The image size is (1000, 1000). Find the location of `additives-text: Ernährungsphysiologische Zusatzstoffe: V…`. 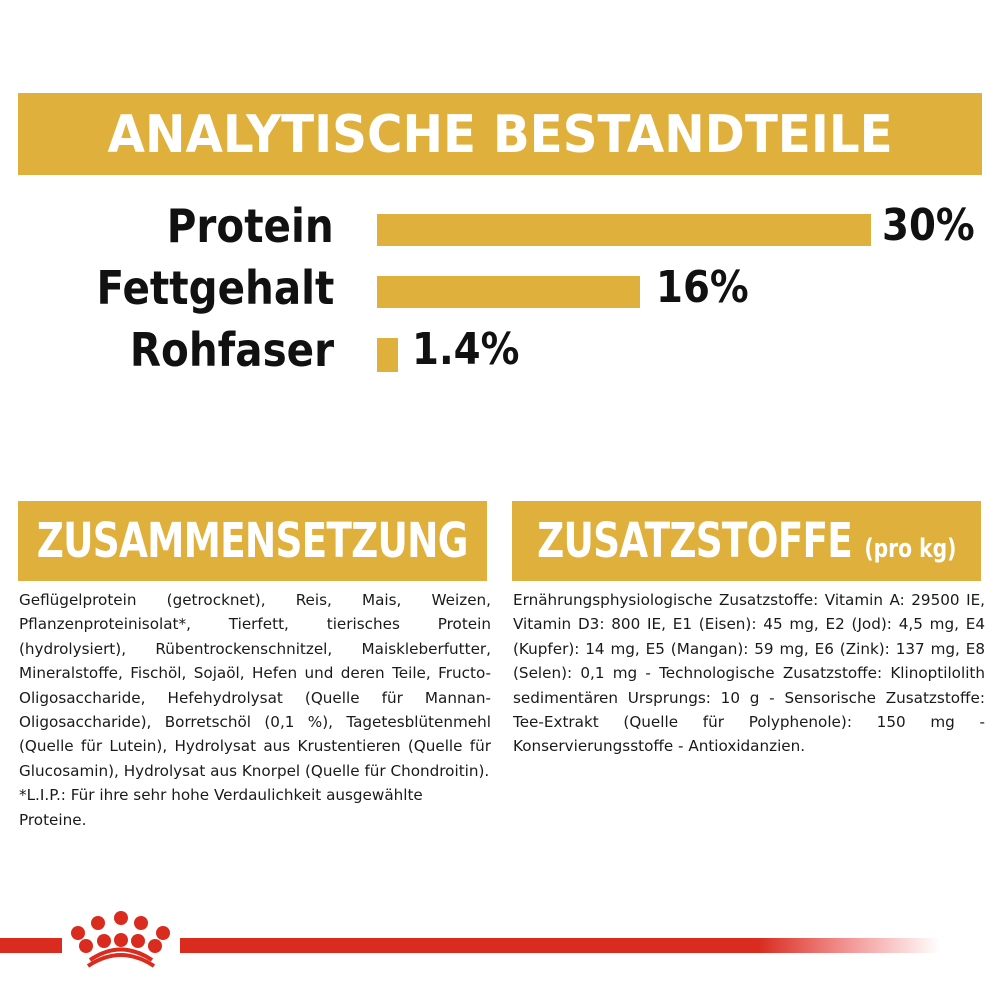

additives-text: Ernährungsphysiologische Zusatzstoffe: V… is located at coordinates (749, 673).